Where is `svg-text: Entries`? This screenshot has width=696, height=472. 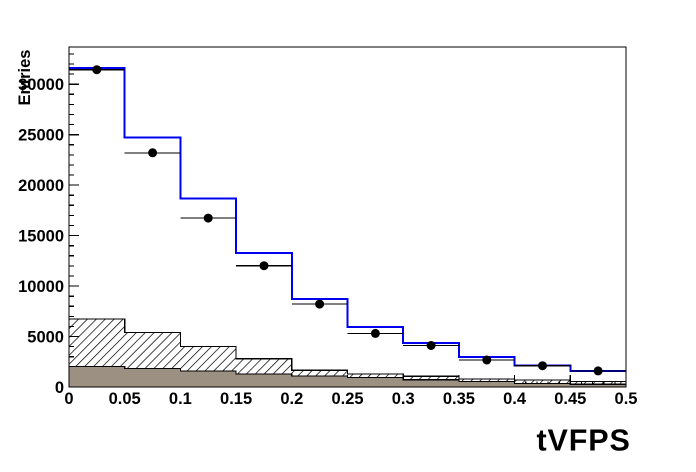 svg-text: Entries is located at coordinates (25, 78).